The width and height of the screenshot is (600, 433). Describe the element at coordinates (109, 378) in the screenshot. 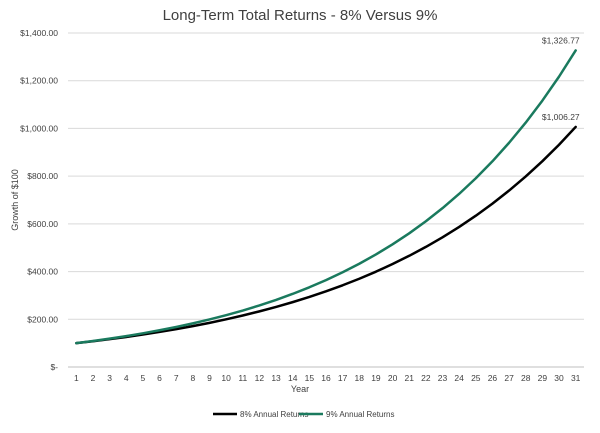

I see `x-tick-label: 3` at that location.